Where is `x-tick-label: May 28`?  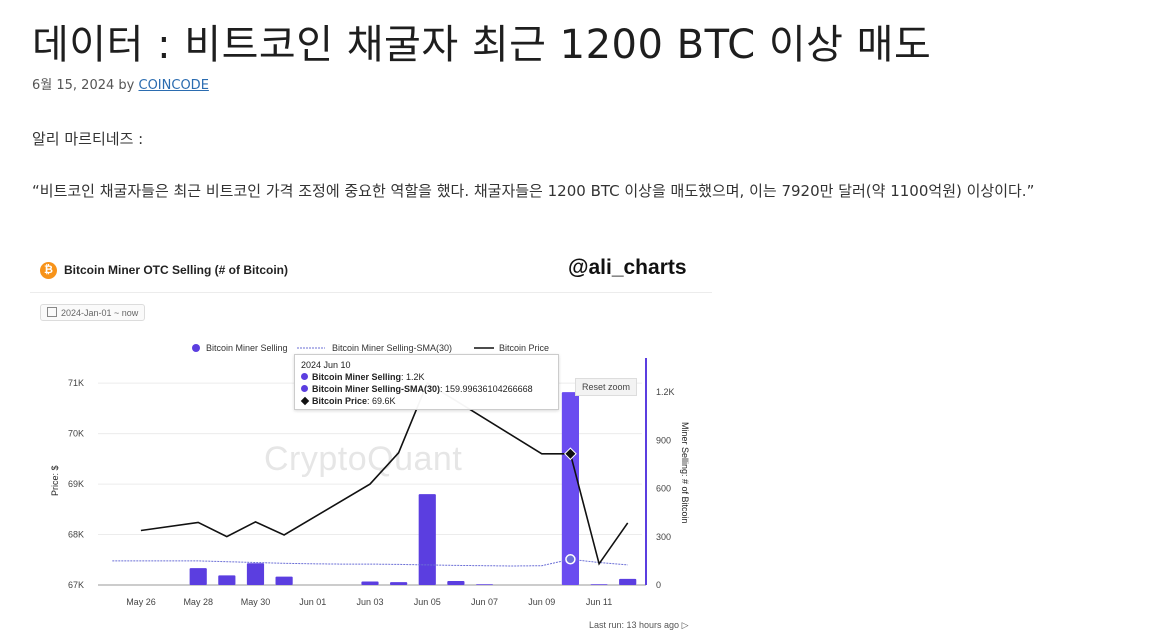 x-tick-label: May 28 is located at coordinates (198, 602).